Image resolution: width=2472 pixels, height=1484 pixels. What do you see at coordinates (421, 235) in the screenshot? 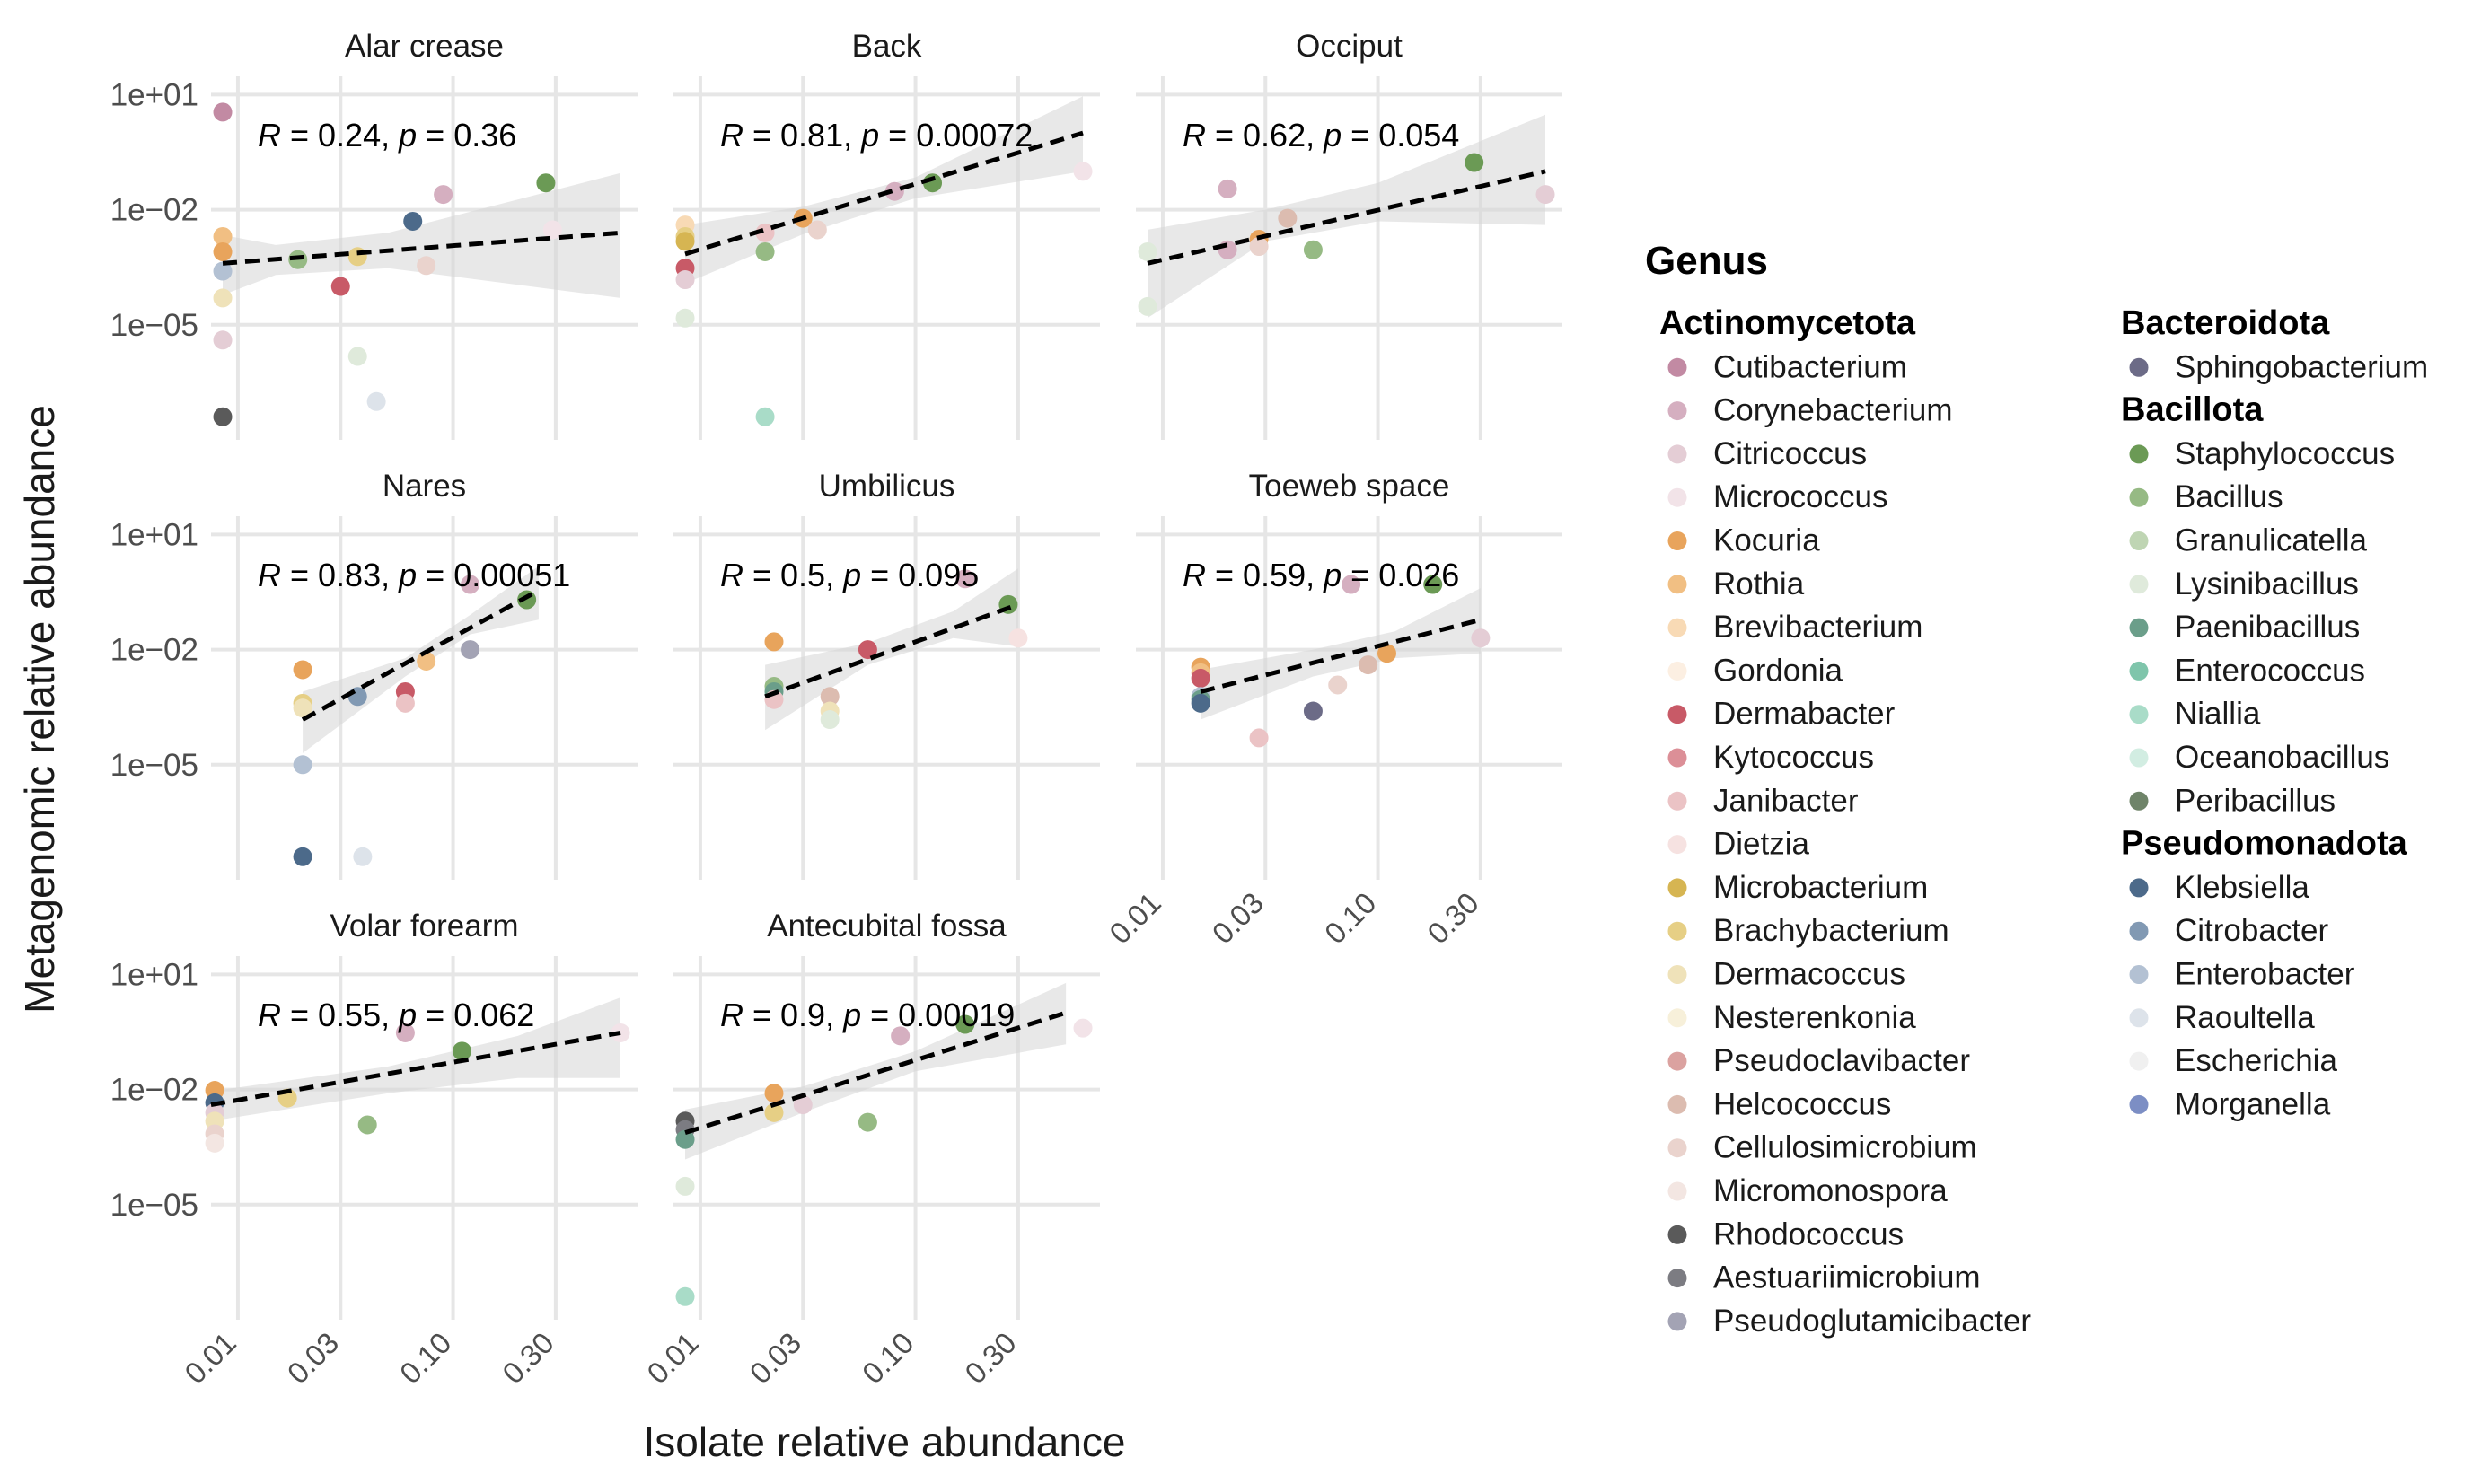
I see `confidence-band` at bounding box center [421, 235].